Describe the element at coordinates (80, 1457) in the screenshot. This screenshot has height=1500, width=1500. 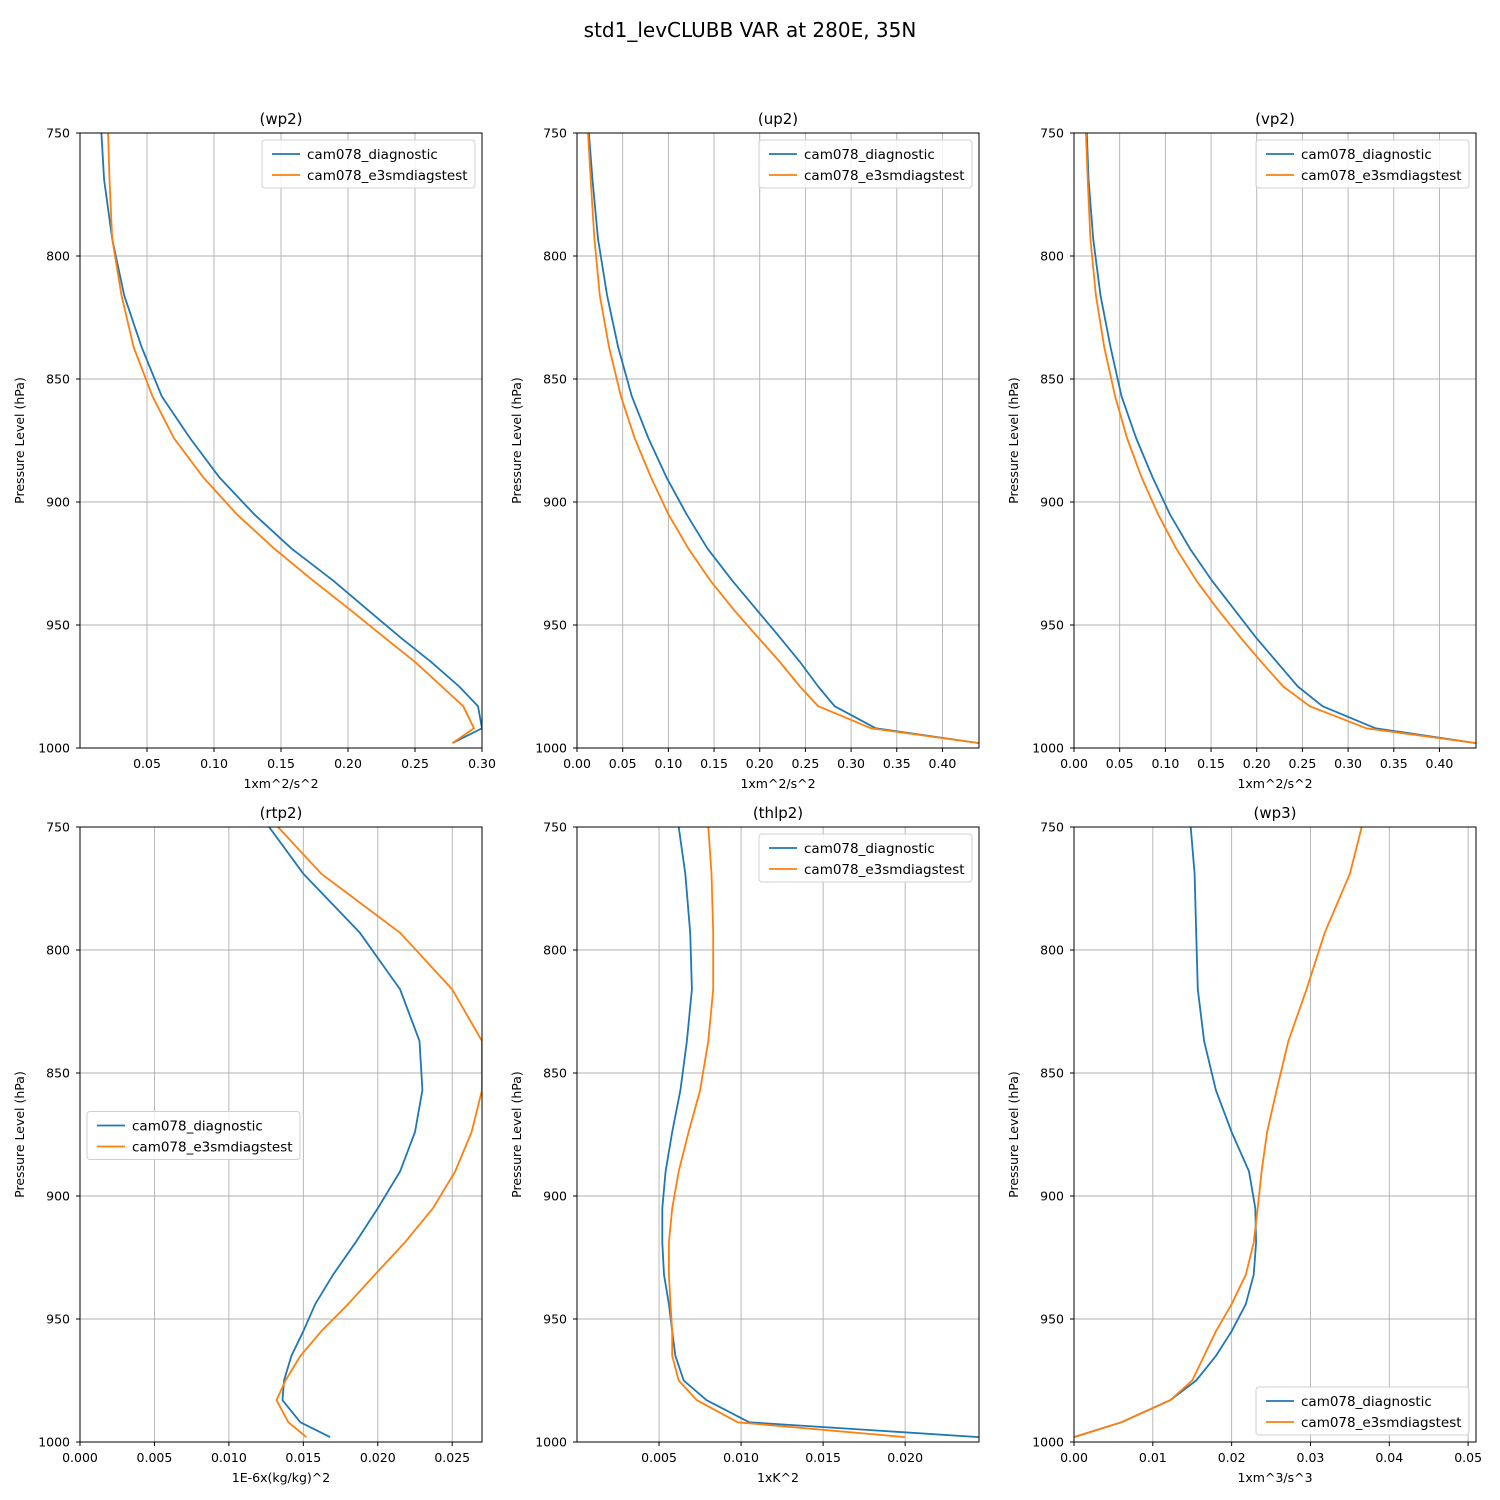
I see `x-tick-label: 0.000` at that location.